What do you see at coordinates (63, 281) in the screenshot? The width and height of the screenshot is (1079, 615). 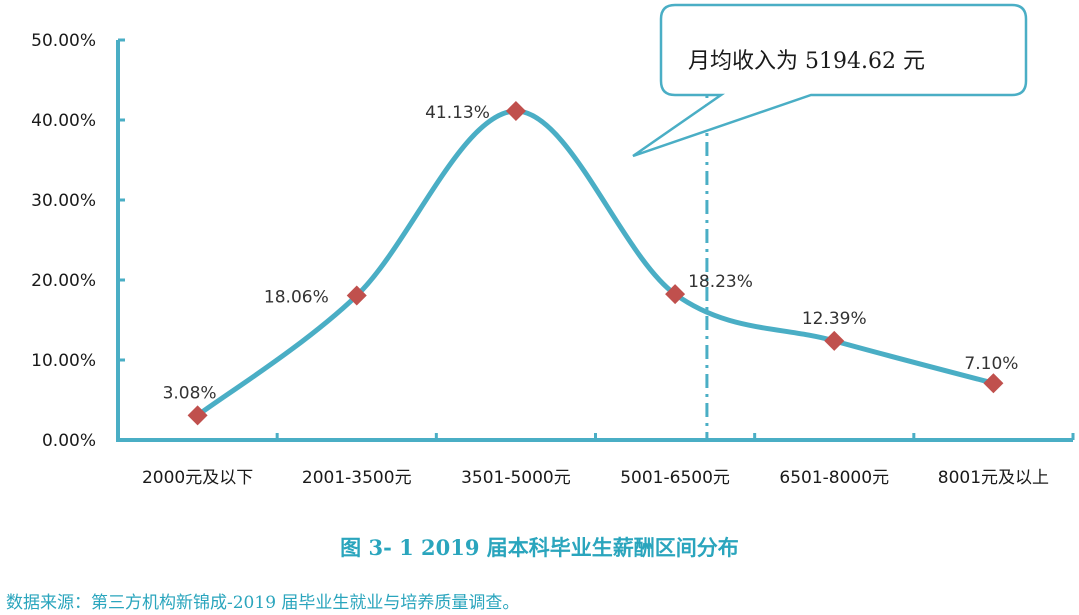 I see `y-tick-label: 20.00%` at bounding box center [63, 281].